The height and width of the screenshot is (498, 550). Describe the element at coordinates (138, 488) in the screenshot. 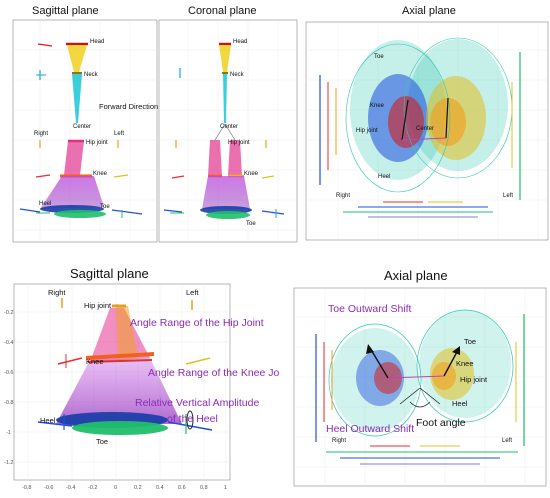

I see `x-tick: 0.2` at that location.